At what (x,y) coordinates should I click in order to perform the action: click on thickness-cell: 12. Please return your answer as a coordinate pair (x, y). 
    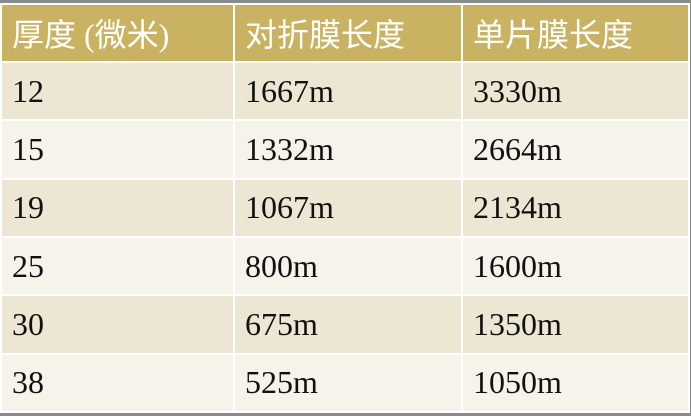
    Looking at the image, I should click on (117, 91).